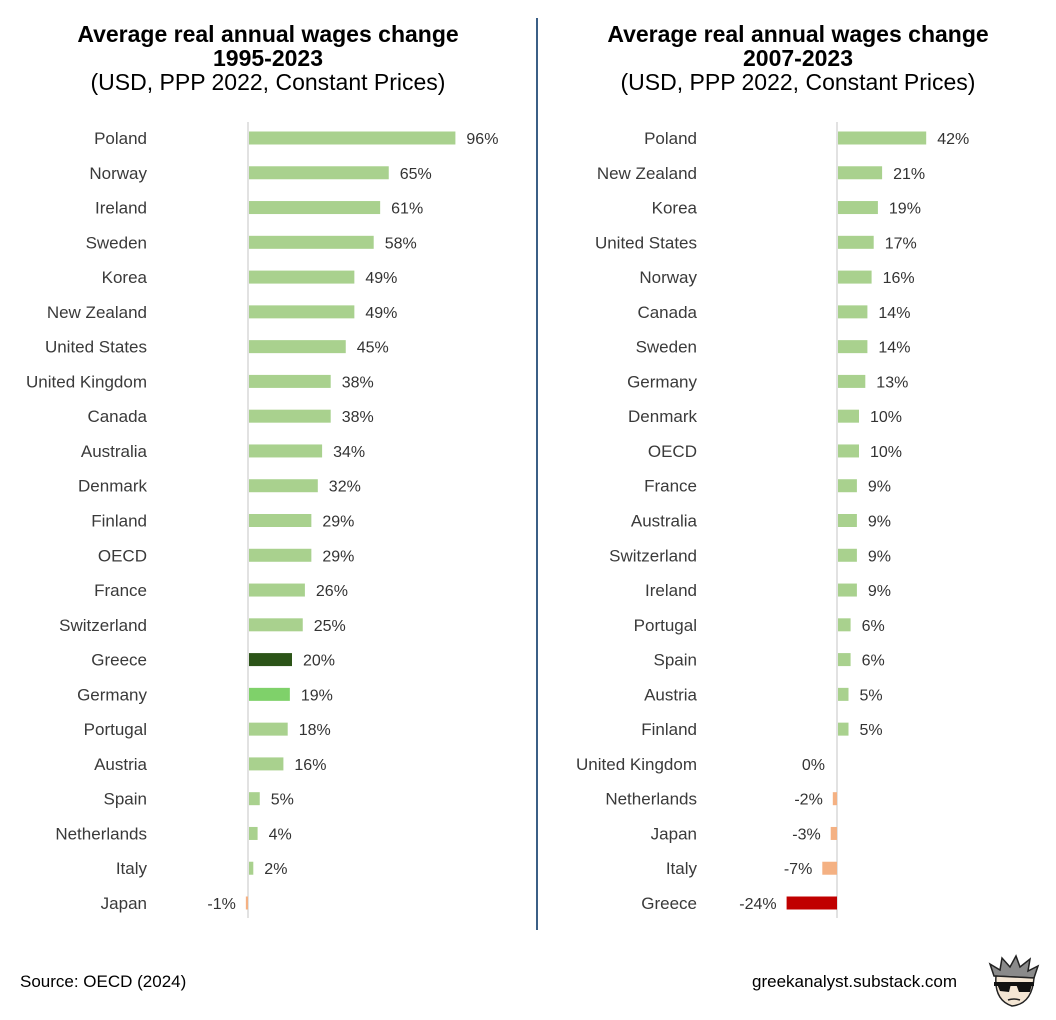 The image size is (1056, 1020). I want to click on category-label: Spain, so click(675, 660).